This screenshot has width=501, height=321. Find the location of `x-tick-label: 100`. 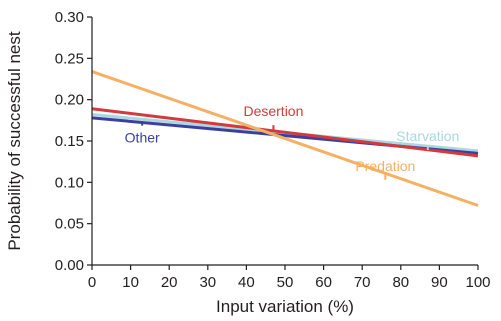

x-tick-label: 100 is located at coordinates (477, 282).